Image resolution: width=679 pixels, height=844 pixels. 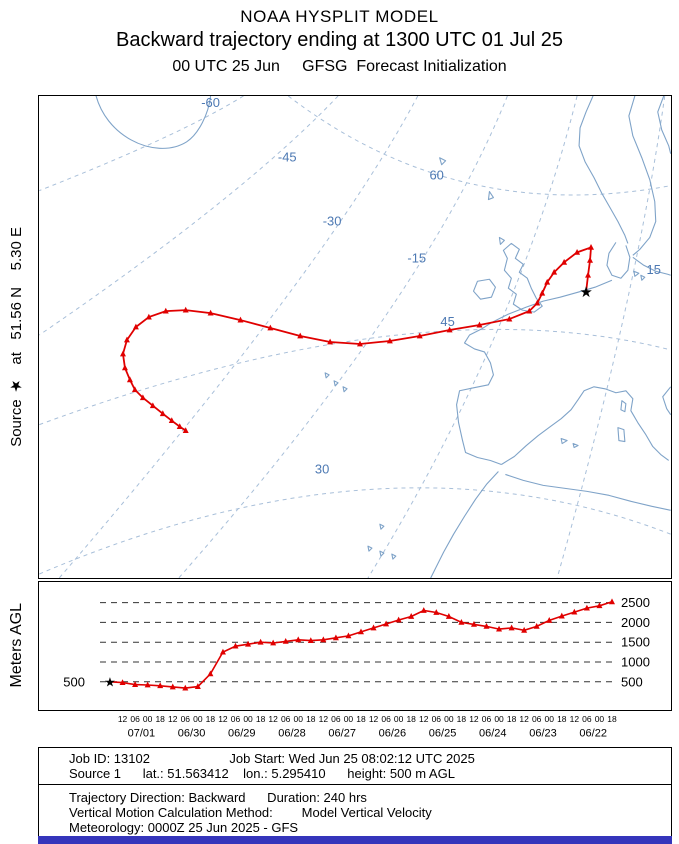 What do you see at coordinates (416, 257) in the screenshot?
I see `graticule-label: -15` at bounding box center [416, 257].